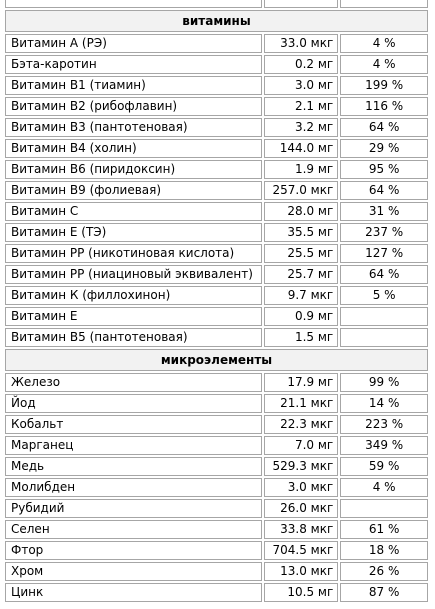 This screenshot has width=435, height=609. What do you see at coordinates (133, 337) in the screenshot?
I see `nutrient-name-cell: Витамин В5 (пантотеновая)` at bounding box center [133, 337].